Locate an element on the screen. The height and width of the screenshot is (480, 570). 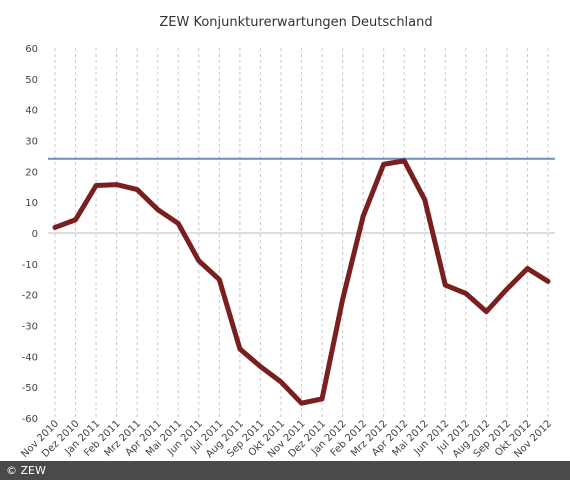
y-tick-label: -20 is located at coordinates (30, 296).